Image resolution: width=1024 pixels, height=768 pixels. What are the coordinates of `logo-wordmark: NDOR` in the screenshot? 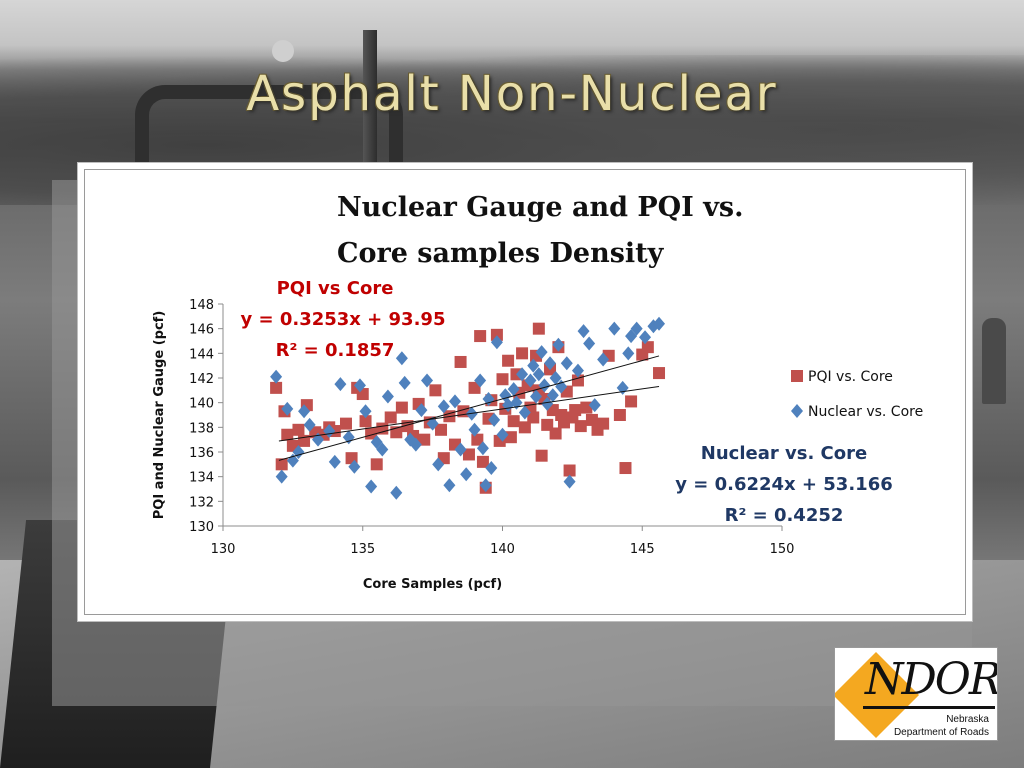 It's located at (931, 679).